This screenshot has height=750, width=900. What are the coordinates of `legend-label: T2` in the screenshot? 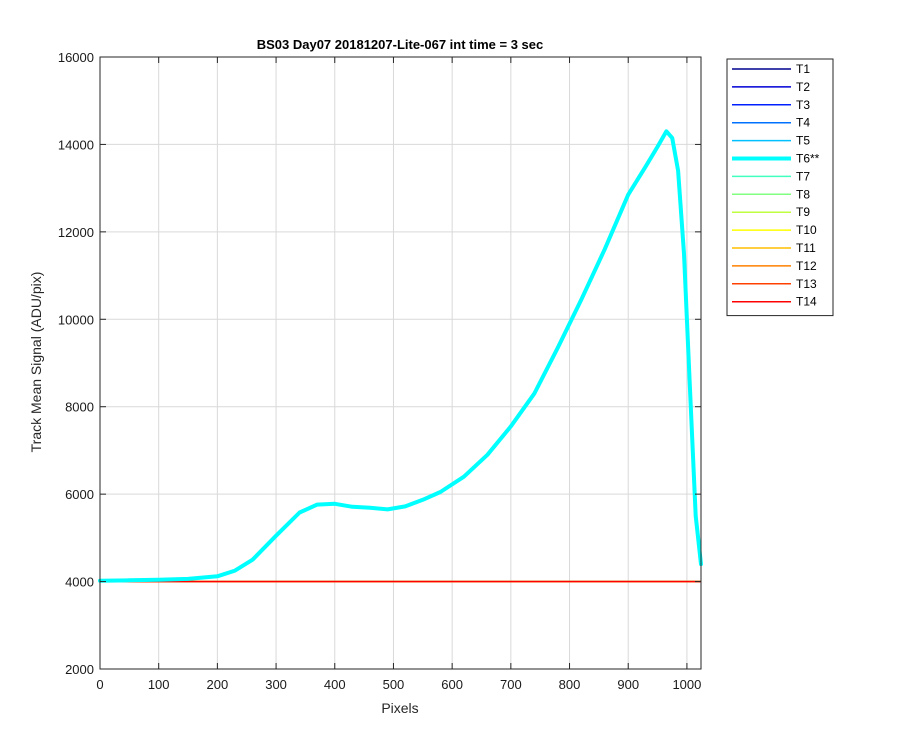 It's located at (803, 87).